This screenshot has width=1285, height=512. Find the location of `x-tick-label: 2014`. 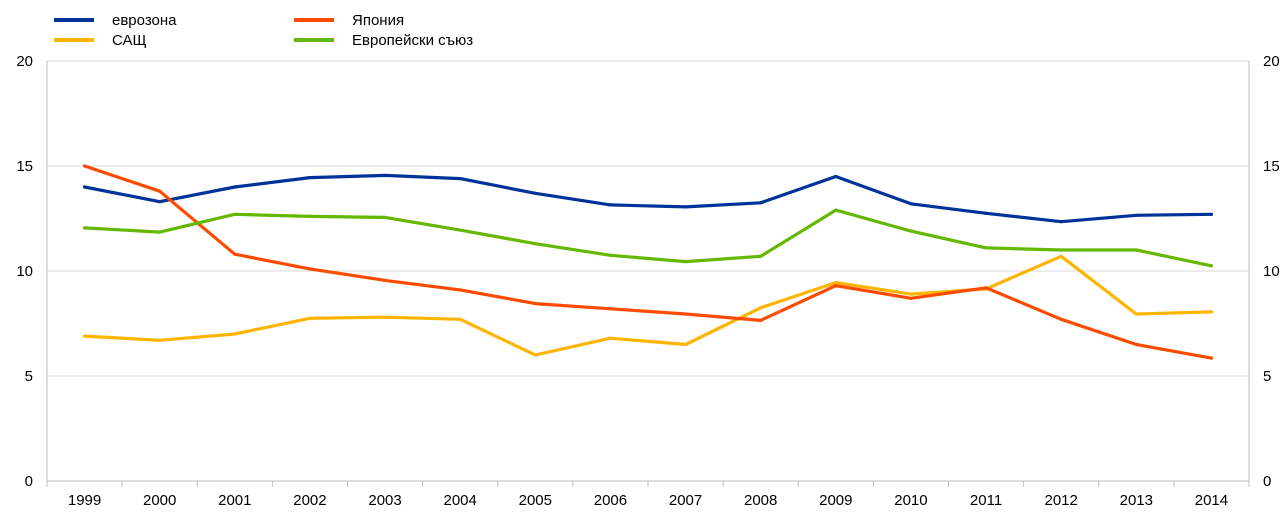

x-tick-label: 2014 is located at coordinates (1211, 500).